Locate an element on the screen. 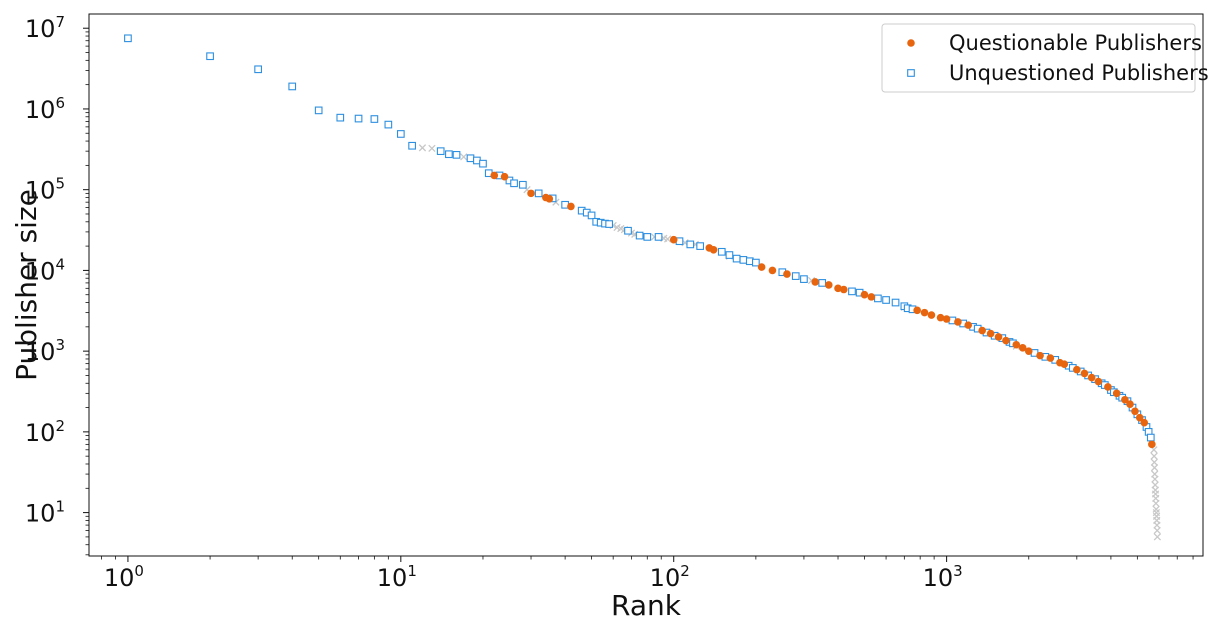 The width and height of the screenshot is (1219, 635). legend-marker-unquestioned-publishers is located at coordinates (911, 73).